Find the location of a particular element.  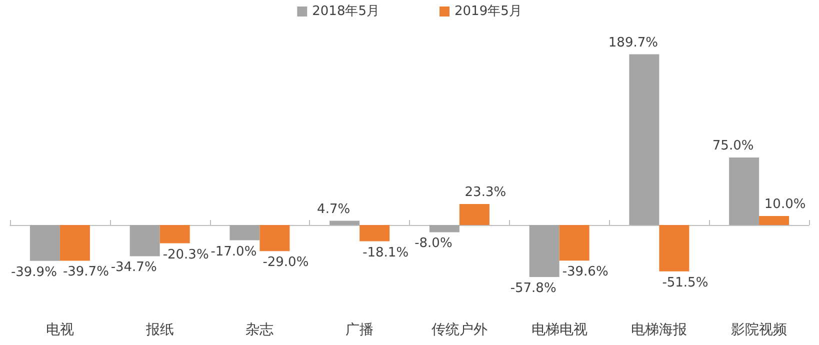

data-label: -39.6% is located at coordinates (585, 272).